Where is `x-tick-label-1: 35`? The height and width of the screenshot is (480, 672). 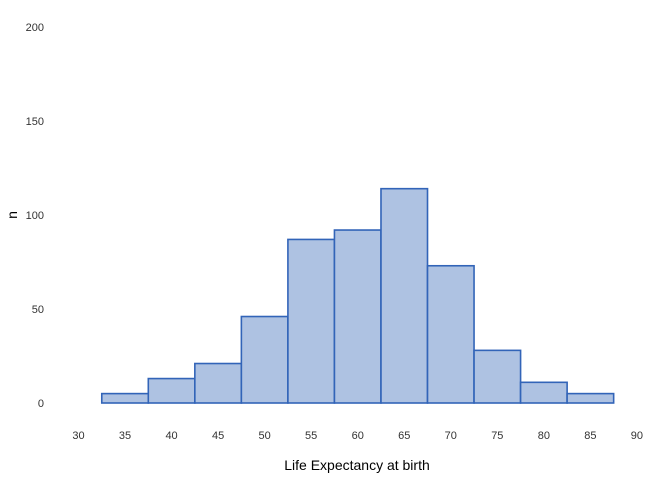
x-tick-label-1: 35 is located at coordinates (125, 436).